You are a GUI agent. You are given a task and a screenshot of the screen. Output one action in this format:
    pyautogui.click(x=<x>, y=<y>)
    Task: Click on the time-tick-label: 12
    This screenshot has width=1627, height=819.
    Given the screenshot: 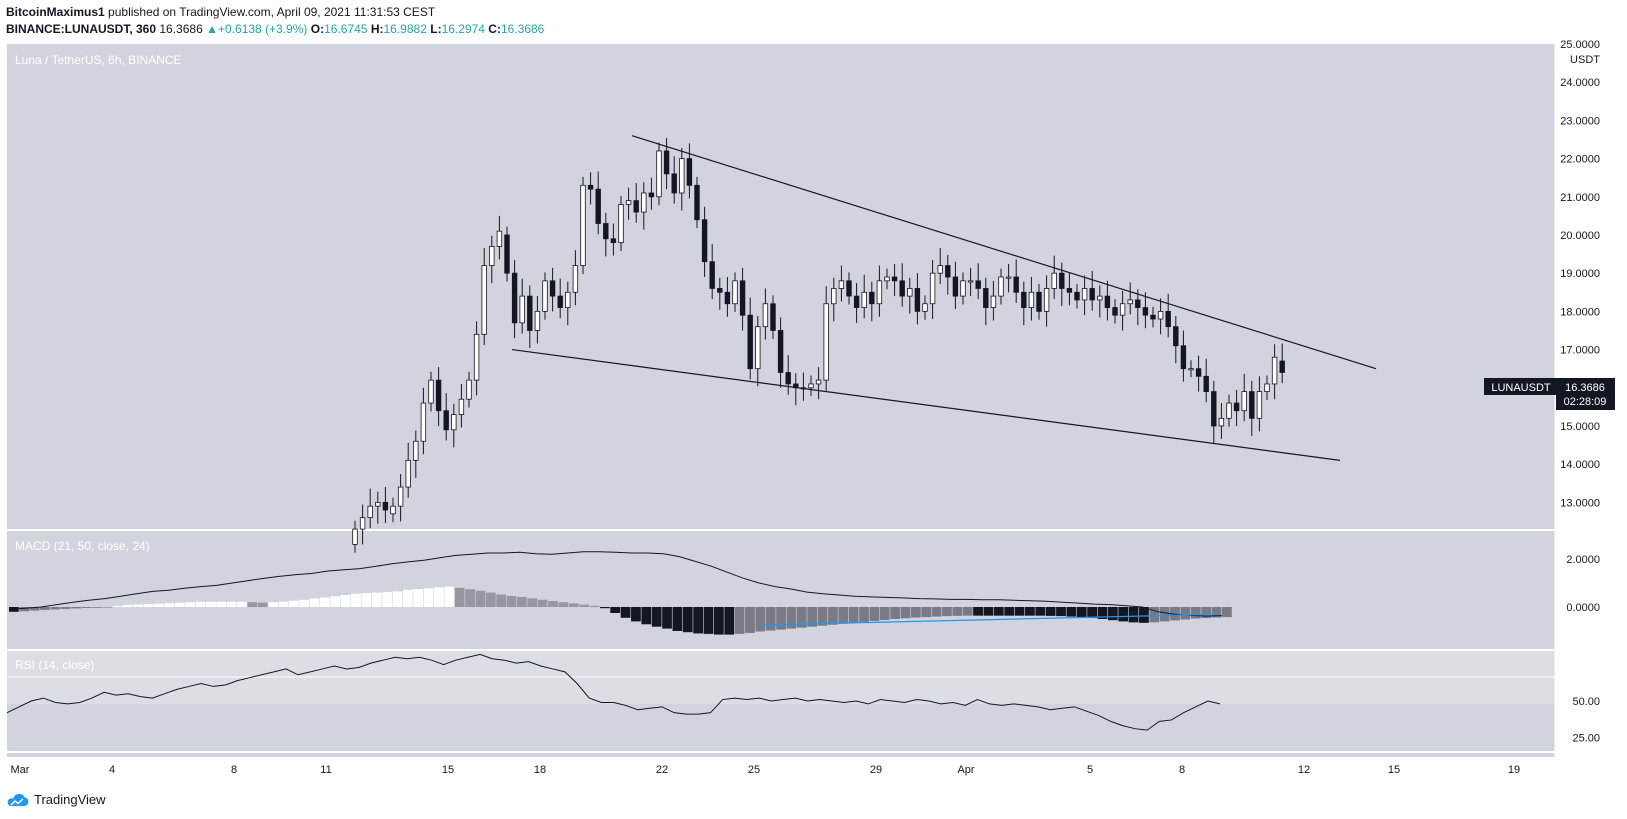 What is the action you would take?
    pyautogui.click(x=1304, y=770)
    